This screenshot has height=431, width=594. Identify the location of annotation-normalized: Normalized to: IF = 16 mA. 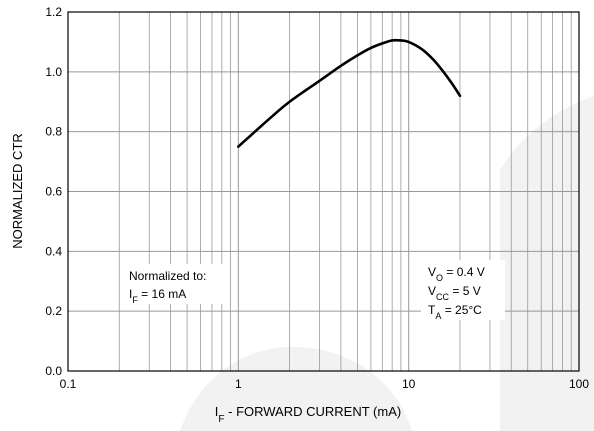
(167, 287).